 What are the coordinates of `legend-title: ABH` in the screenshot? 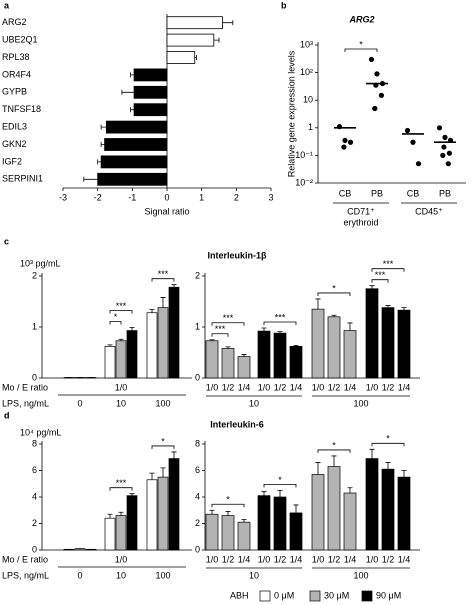 It's located at (239, 595).